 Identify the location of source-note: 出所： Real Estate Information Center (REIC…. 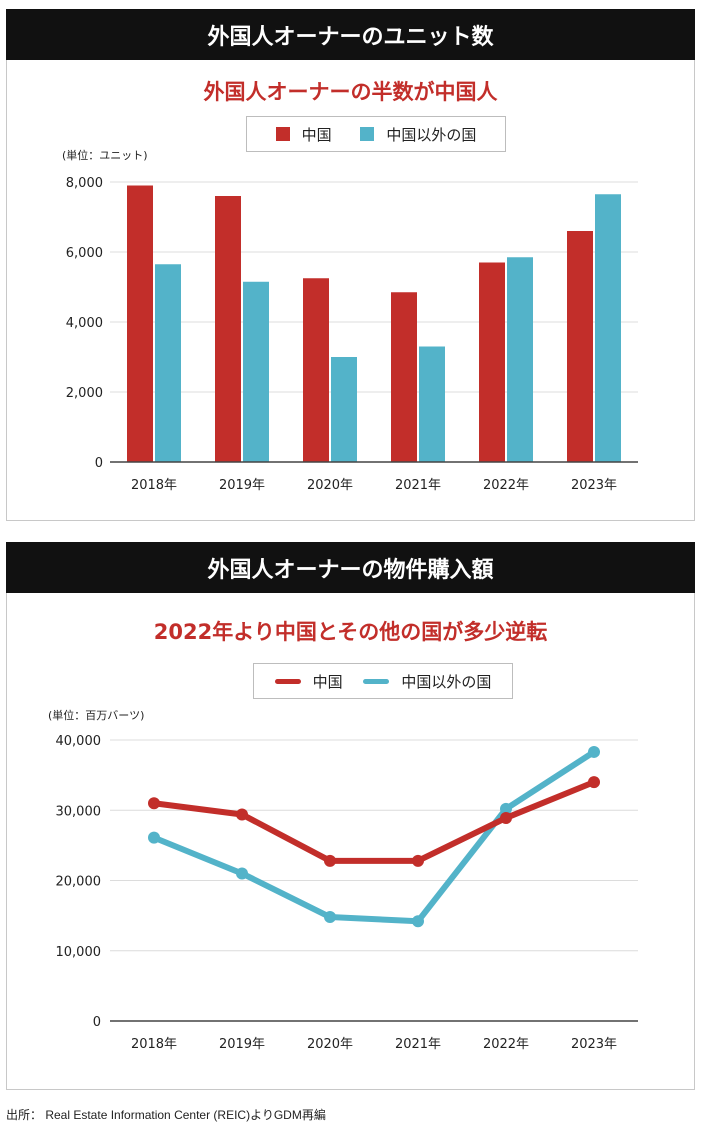
(166, 1115).